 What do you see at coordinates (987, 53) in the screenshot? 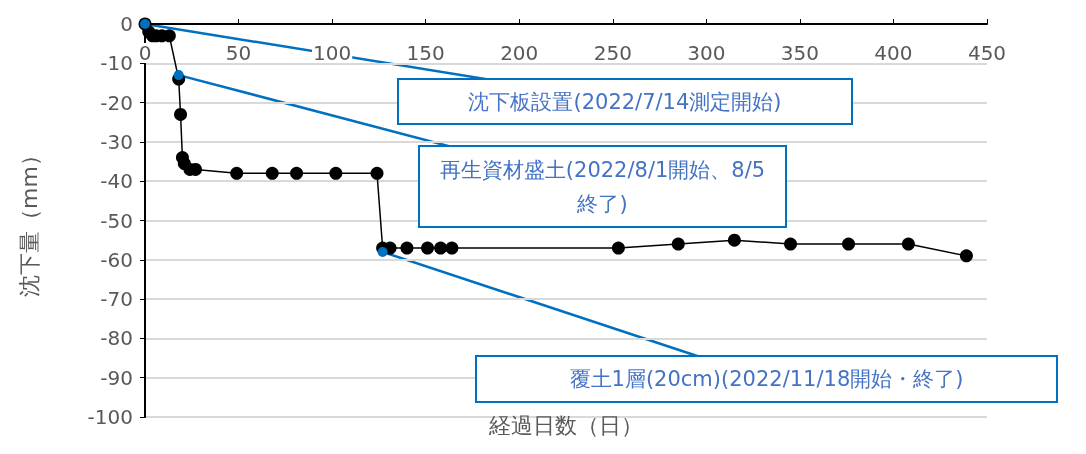
I see `x-tick-label: 450` at bounding box center [987, 53].